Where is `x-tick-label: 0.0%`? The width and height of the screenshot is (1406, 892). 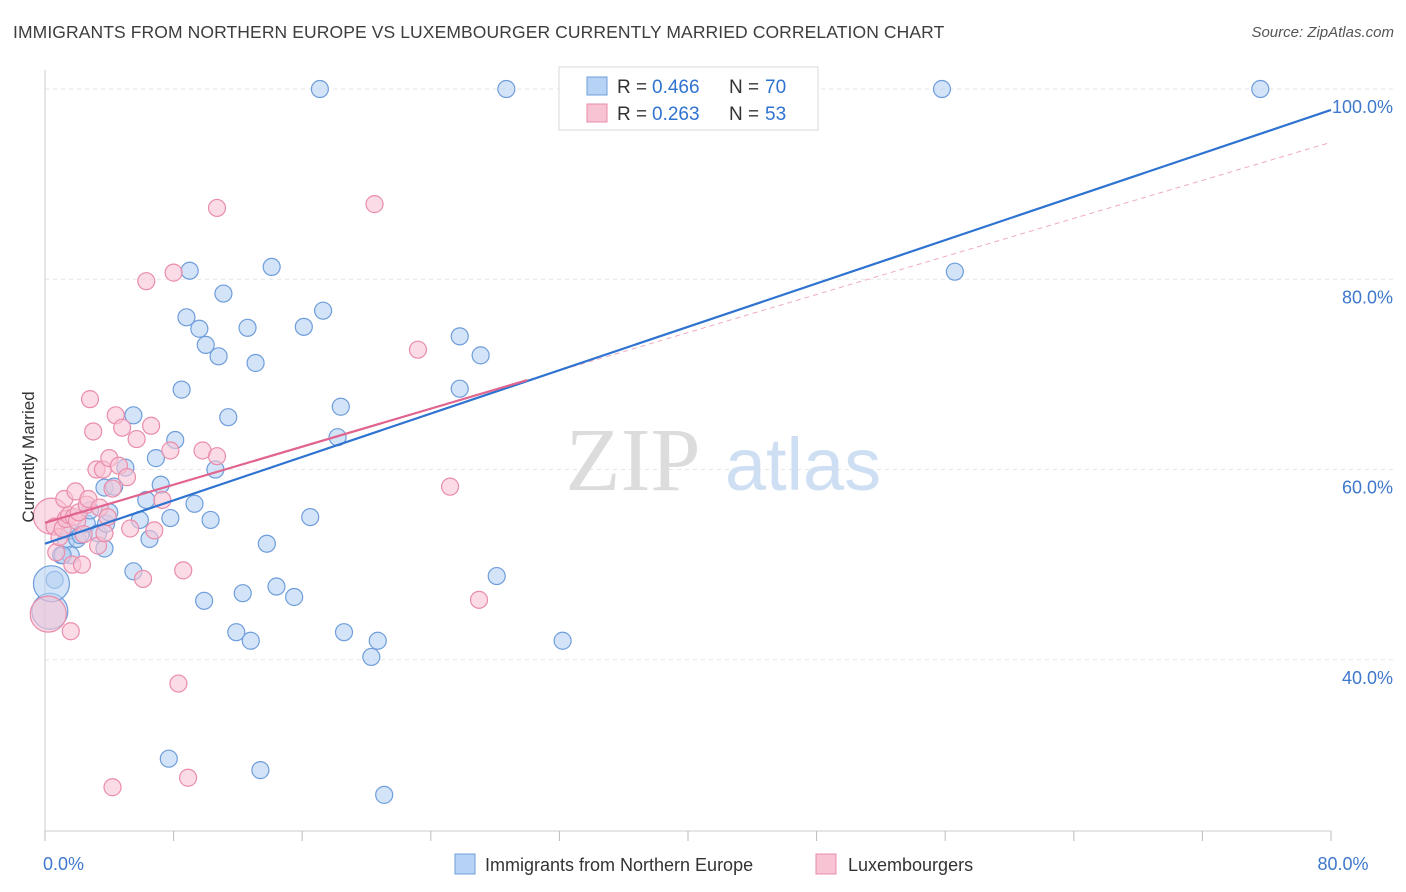
x-tick-label: 0.0% is located at coordinates (63, 864).